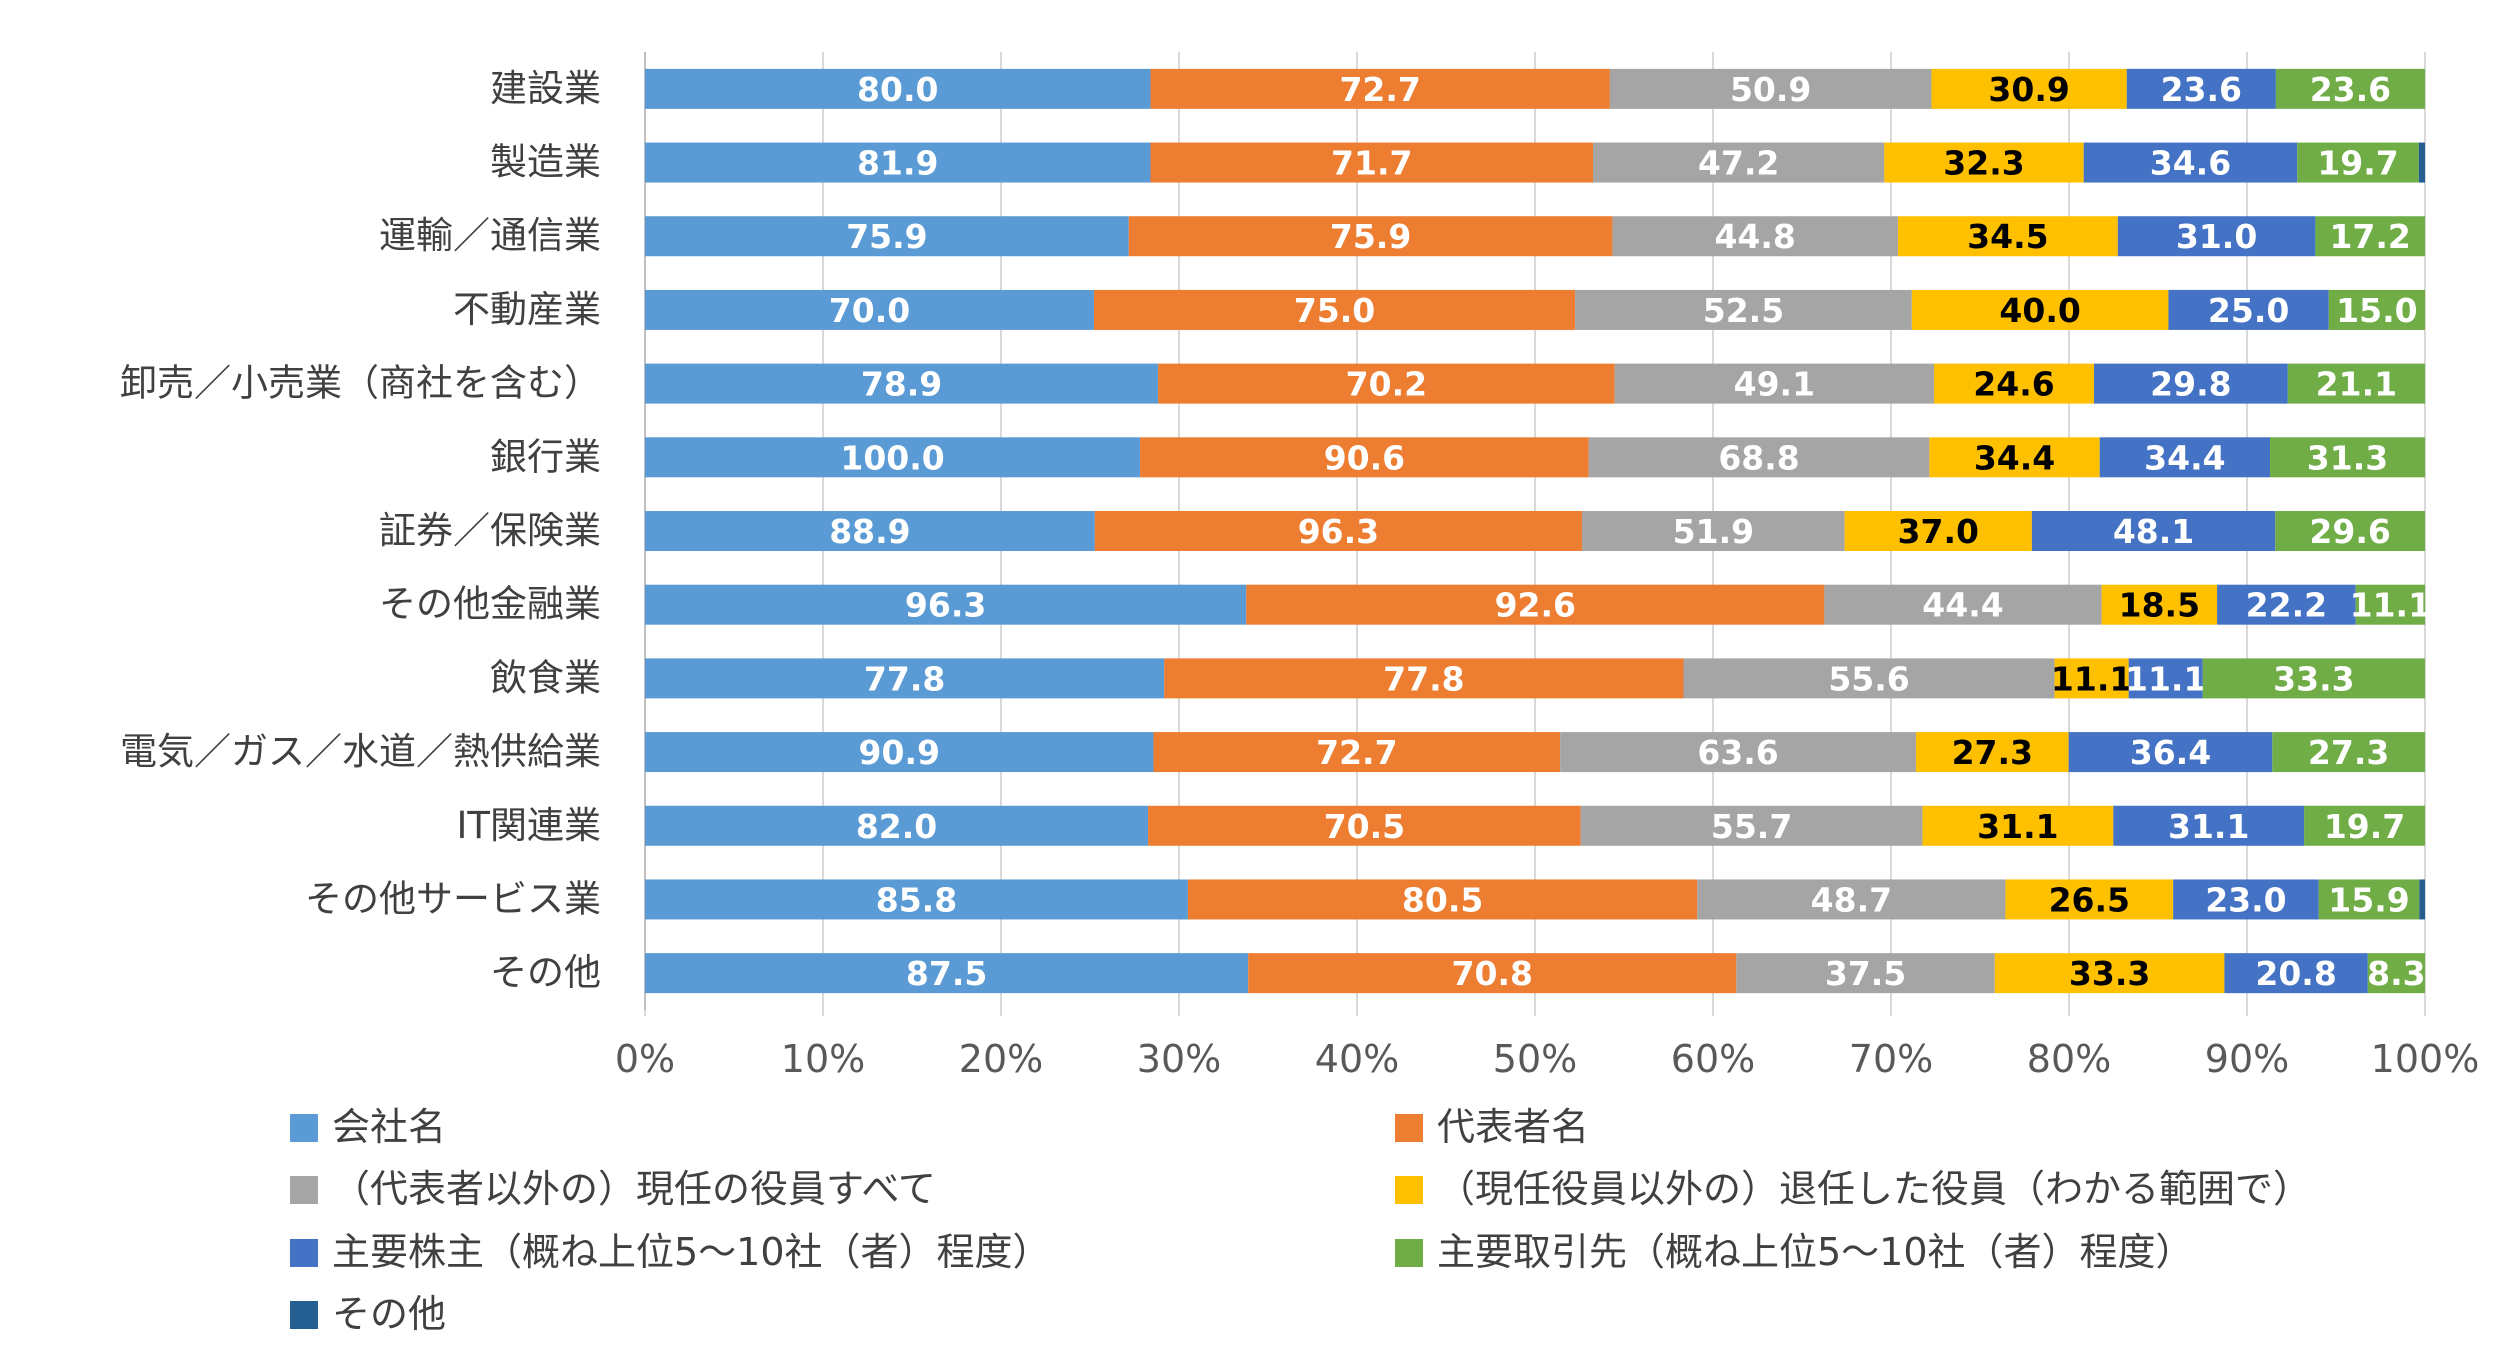 The image size is (2518, 1372). What do you see at coordinates (1179, 1059) in the screenshot?
I see `x-tick-label: 30%` at bounding box center [1179, 1059].